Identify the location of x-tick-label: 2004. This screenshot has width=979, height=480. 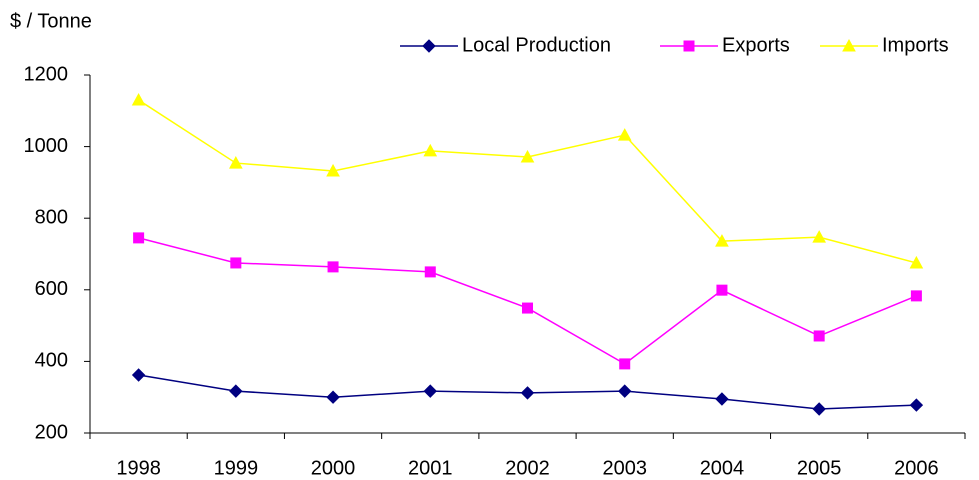
(722, 468).